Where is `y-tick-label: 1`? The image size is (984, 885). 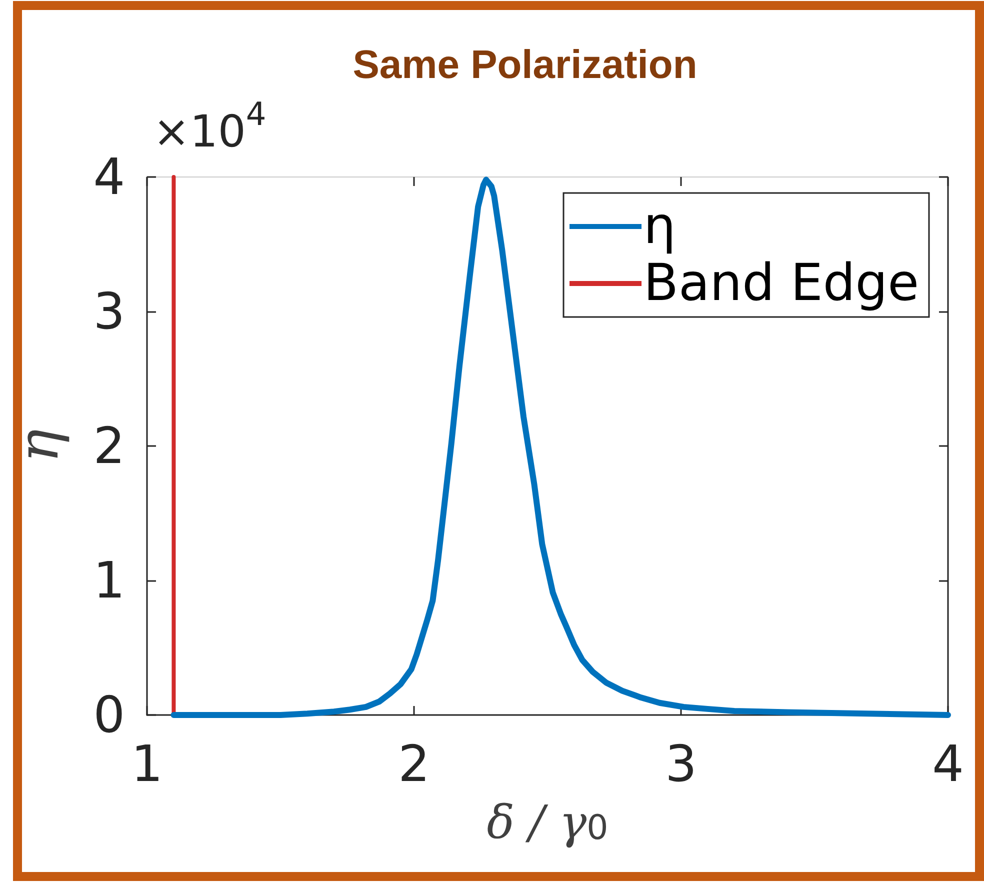 y-tick-label: 1 is located at coordinates (109, 581).